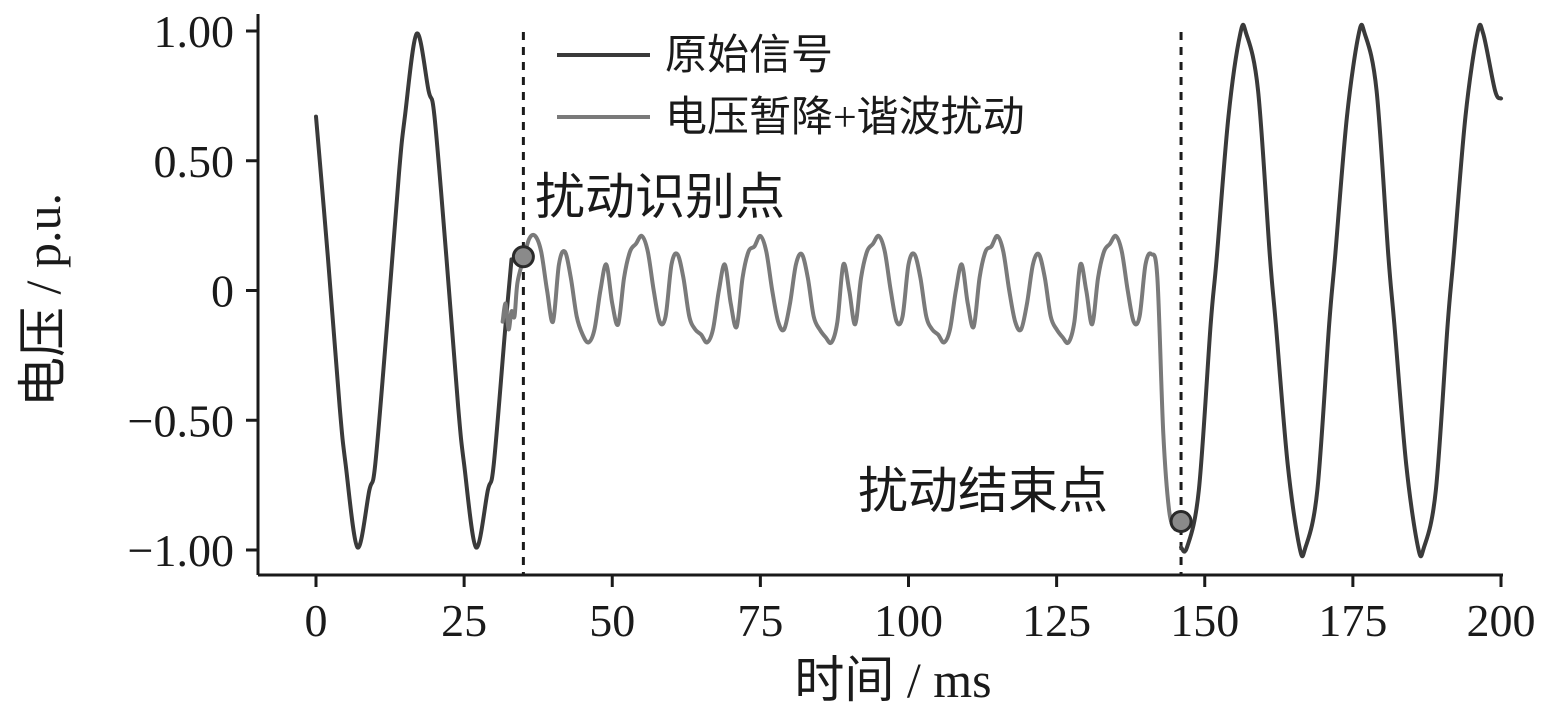 The height and width of the screenshot is (716, 1551). Describe the element at coordinates (1352, 620) in the screenshot. I see `x-tick-label: 175` at that location.